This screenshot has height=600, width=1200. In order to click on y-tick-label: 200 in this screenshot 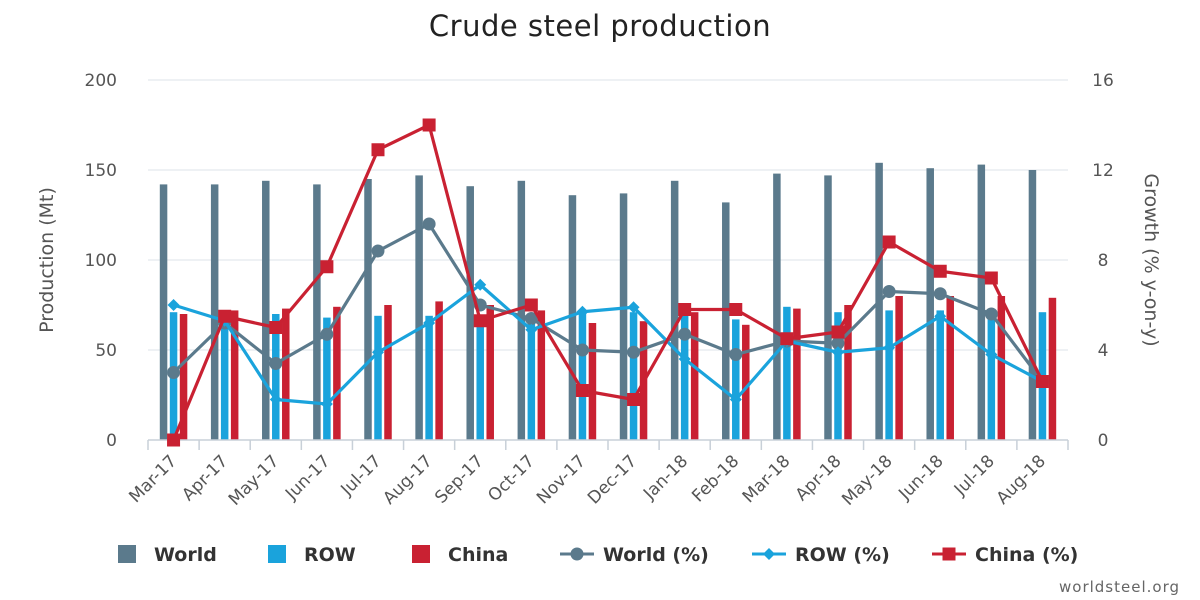, I will do `click(101, 81)`.